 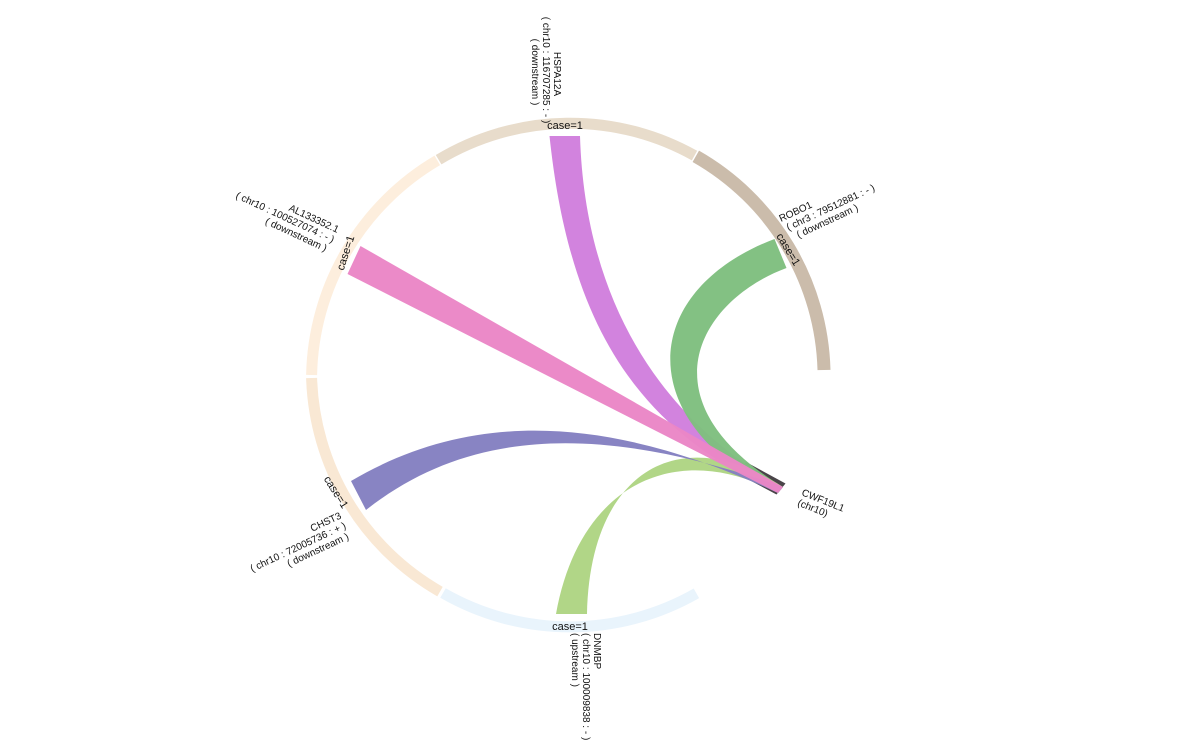 I want to click on ring-segment-al133352, so click(x=373, y=265).